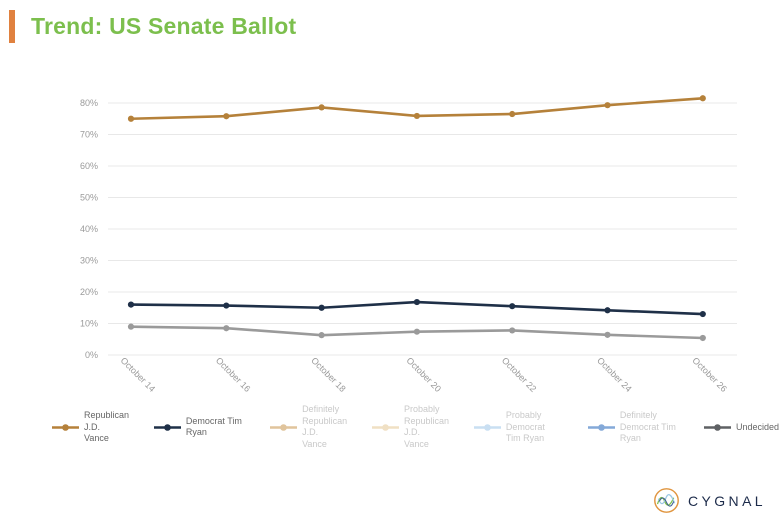 This screenshot has height=521, width=779. Describe the element at coordinates (107, 426) in the screenshot. I see `legend-label: Republican J.D. Vance` at that location.